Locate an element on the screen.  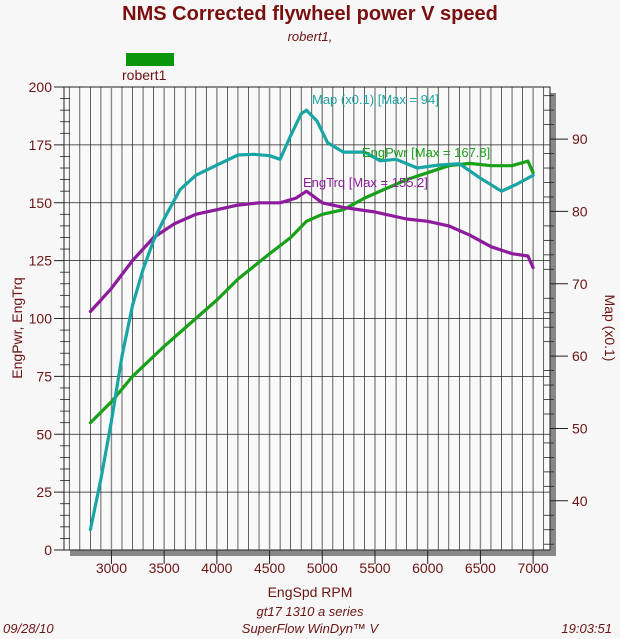
x-tick-label: 4000 is located at coordinates (216, 568).